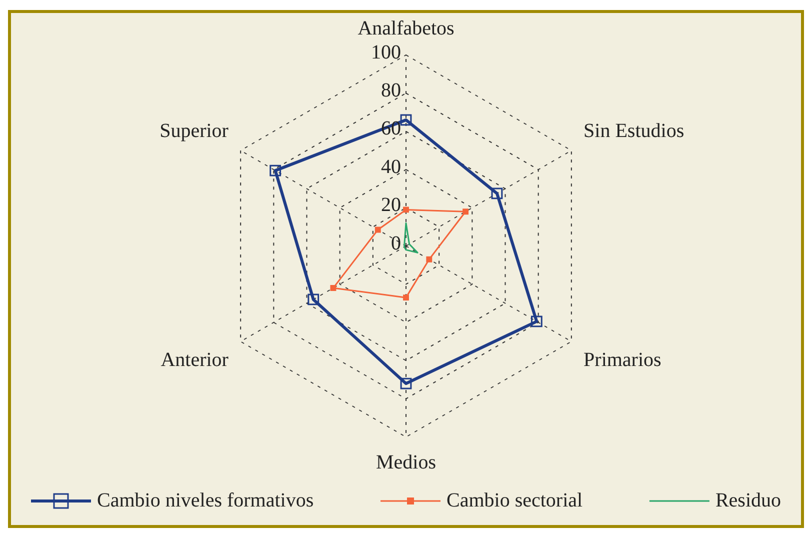 This screenshot has height=541, width=811. What do you see at coordinates (194, 359) in the screenshot?
I see `spoke-label: Anterior` at bounding box center [194, 359].